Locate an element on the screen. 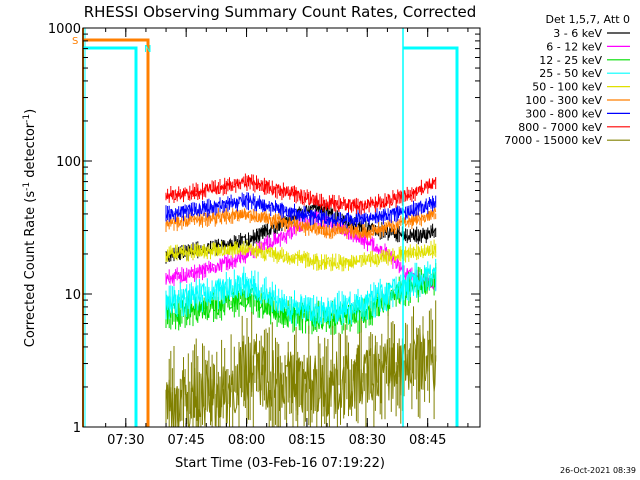 Image resolution: width=640 pixels, height=480 pixels. legend-label: 7000 - 15000 keV is located at coordinates (553, 140).